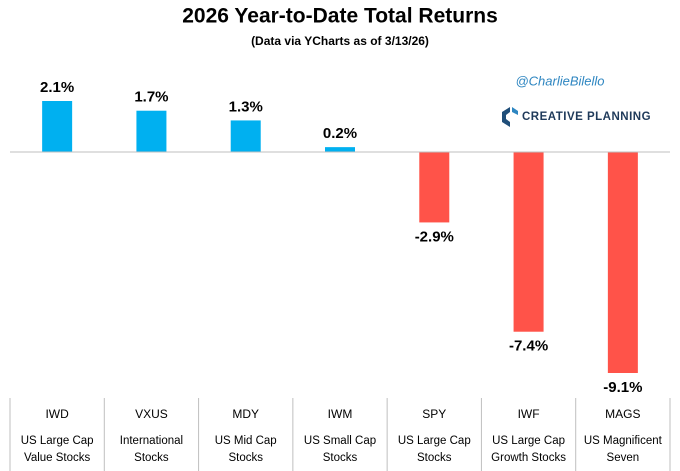 Image resolution: width=680 pixels, height=471 pixels. Describe the element at coordinates (528, 458) in the screenshot. I see `category-description: Growth Stocks` at that location.